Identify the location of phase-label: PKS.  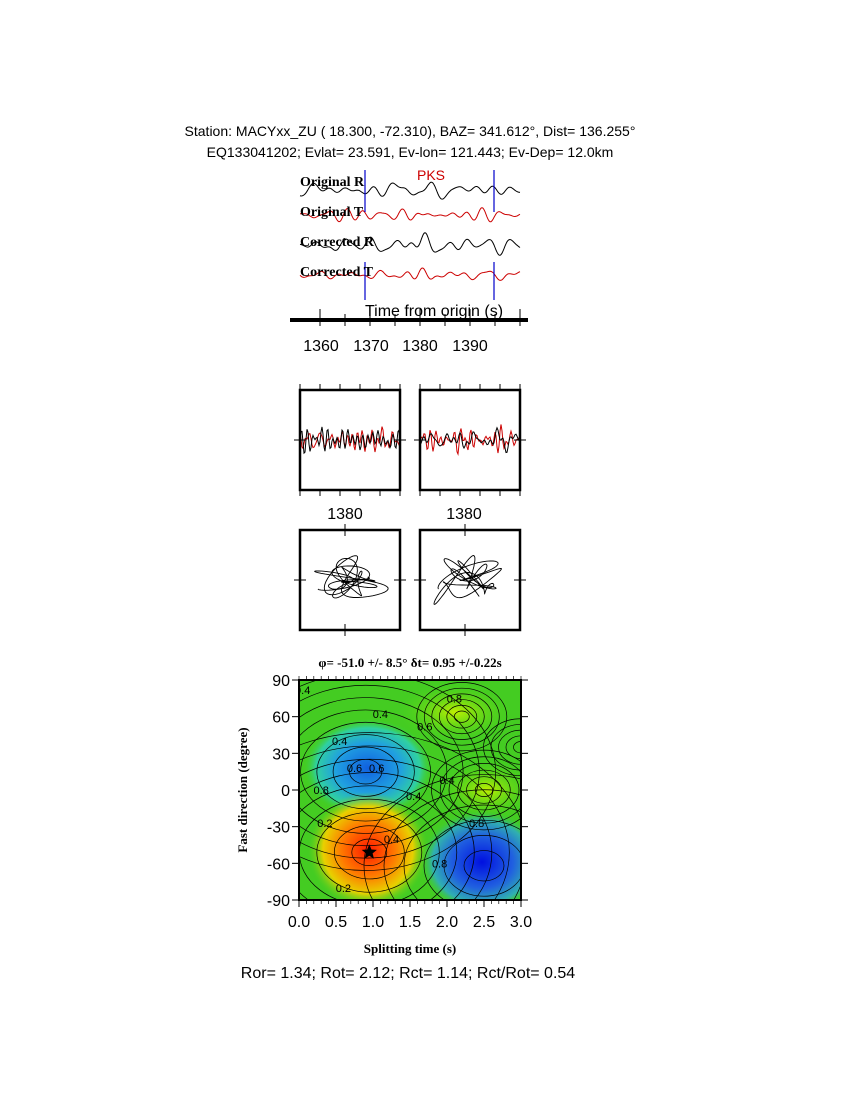
(431, 175).